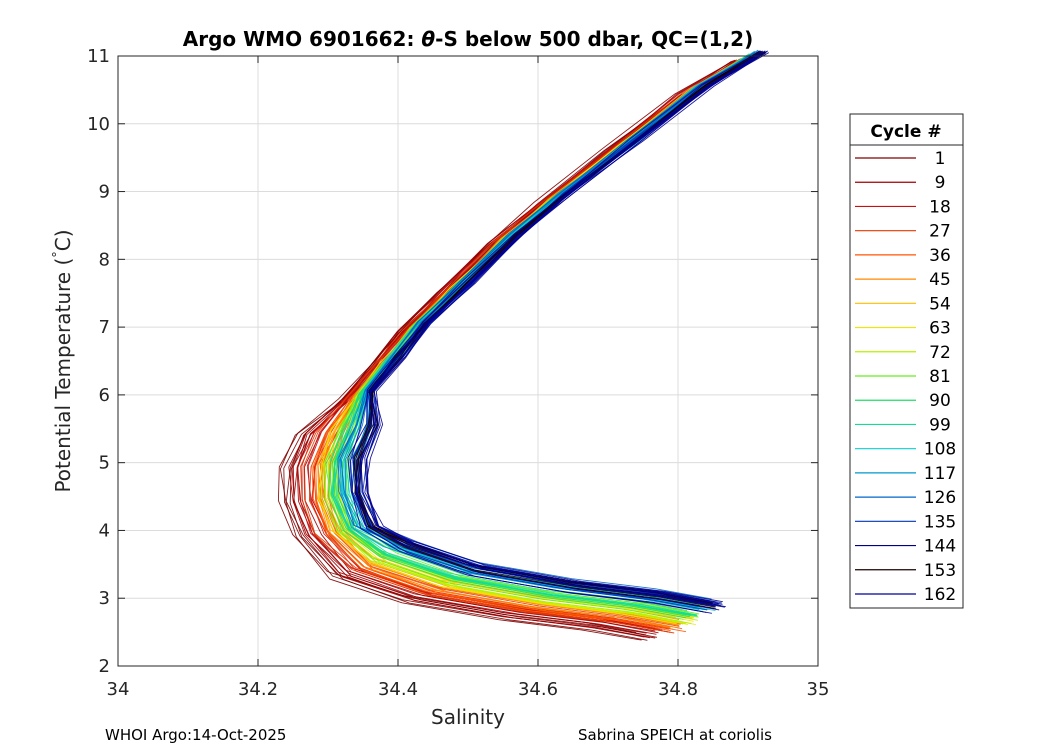  Describe the element at coordinates (398, 689) in the screenshot. I see `x-tick-label: 34.4` at that location.